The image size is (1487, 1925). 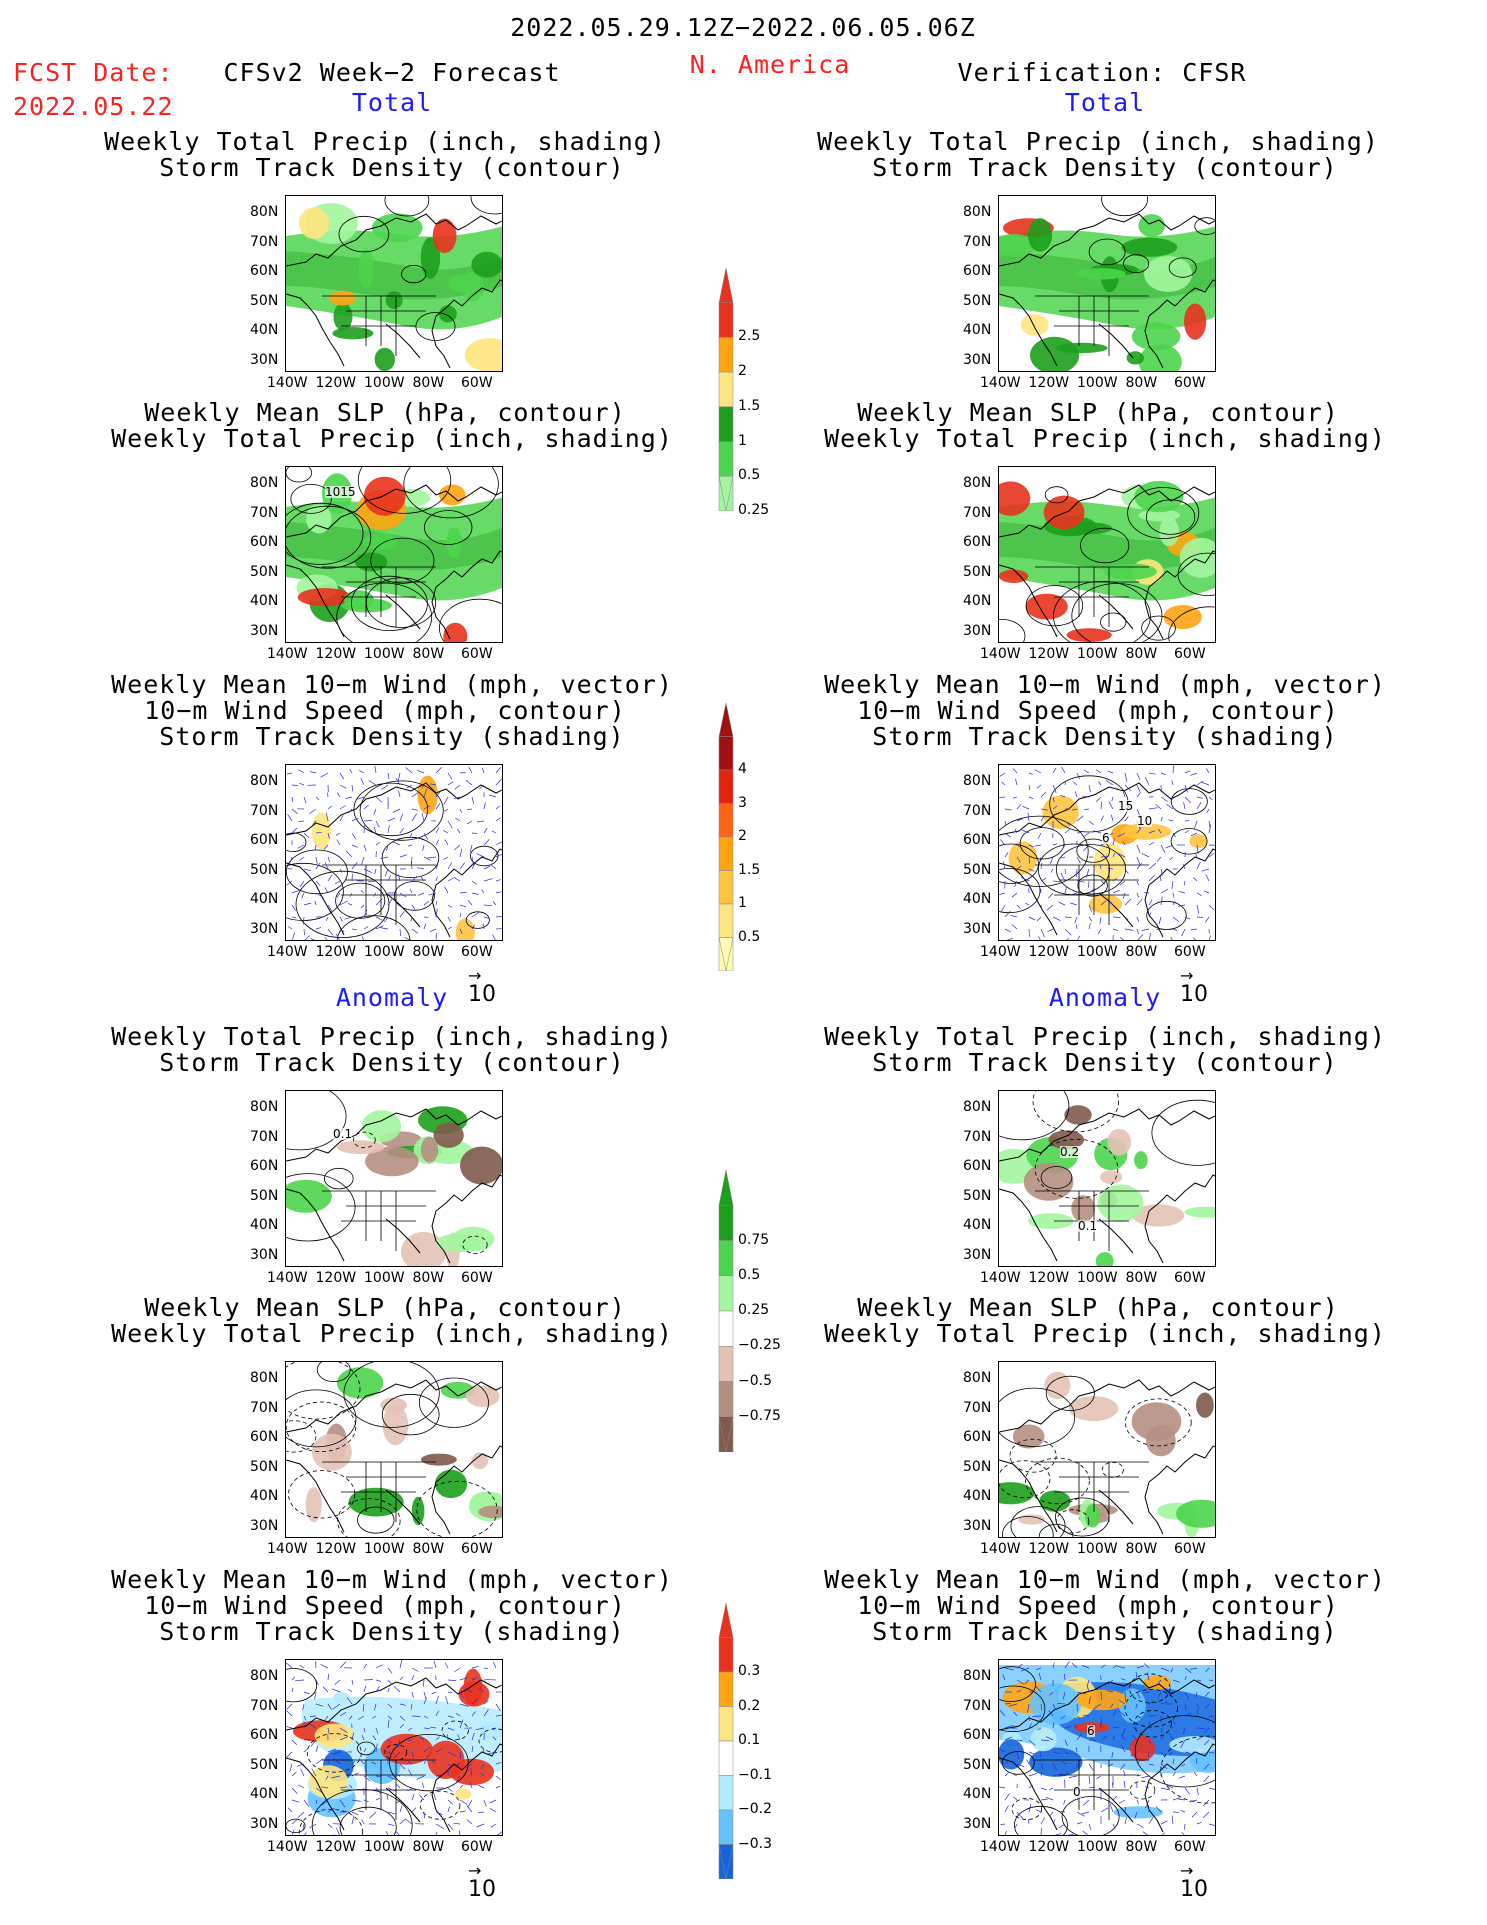 I want to click on map-panel-r3-verification, so click(x=1107, y=852).